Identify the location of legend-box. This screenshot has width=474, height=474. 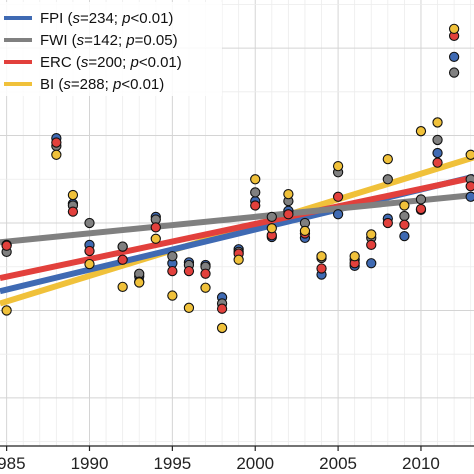
(111, 49).